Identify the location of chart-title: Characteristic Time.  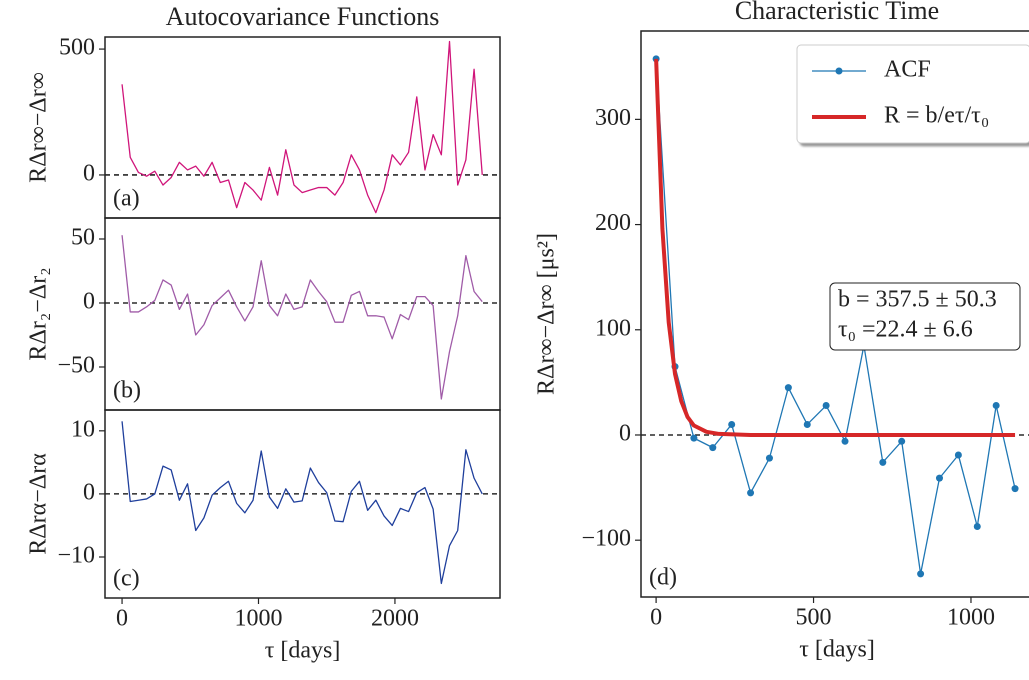
(837, 12).